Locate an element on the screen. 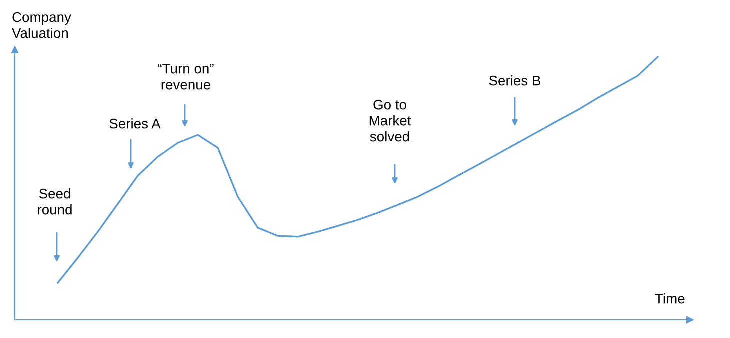 This screenshot has width=730, height=338. annotation: Go to Market solved is located at coordinates (391, 121).